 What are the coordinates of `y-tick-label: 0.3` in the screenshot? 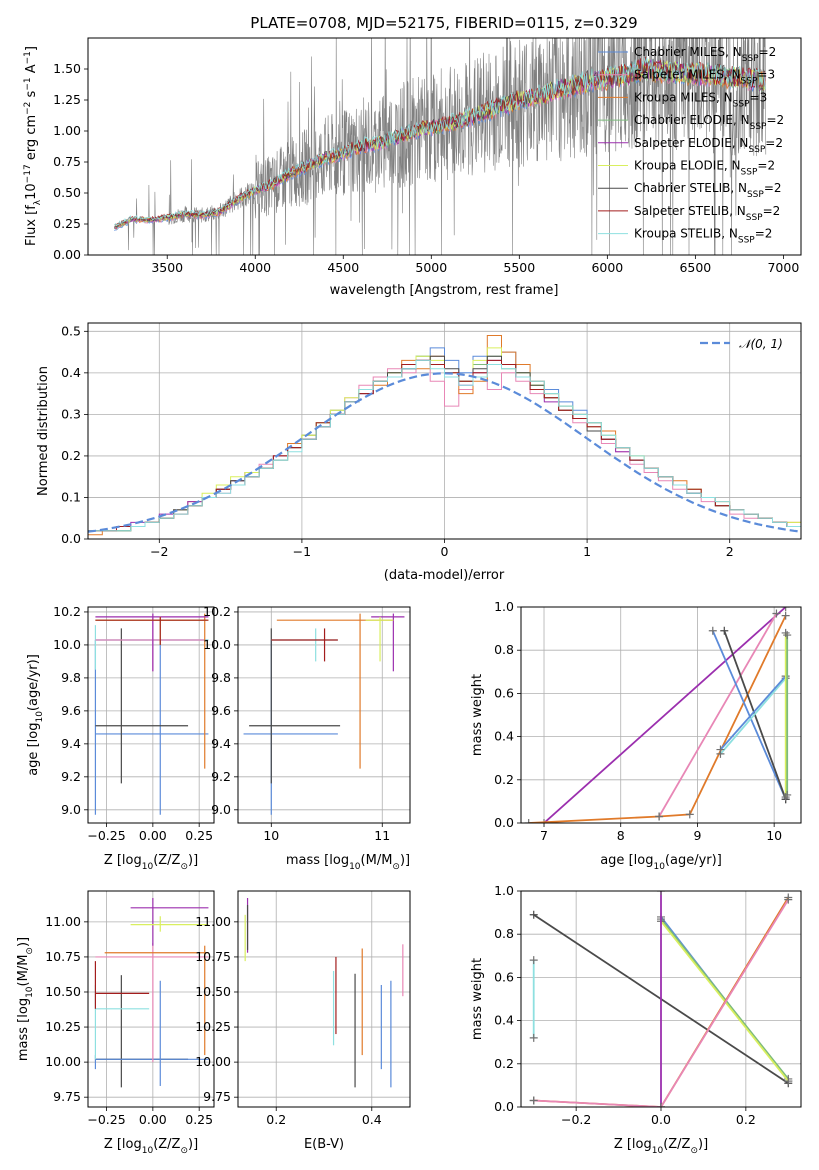 It's located at (71, 413).